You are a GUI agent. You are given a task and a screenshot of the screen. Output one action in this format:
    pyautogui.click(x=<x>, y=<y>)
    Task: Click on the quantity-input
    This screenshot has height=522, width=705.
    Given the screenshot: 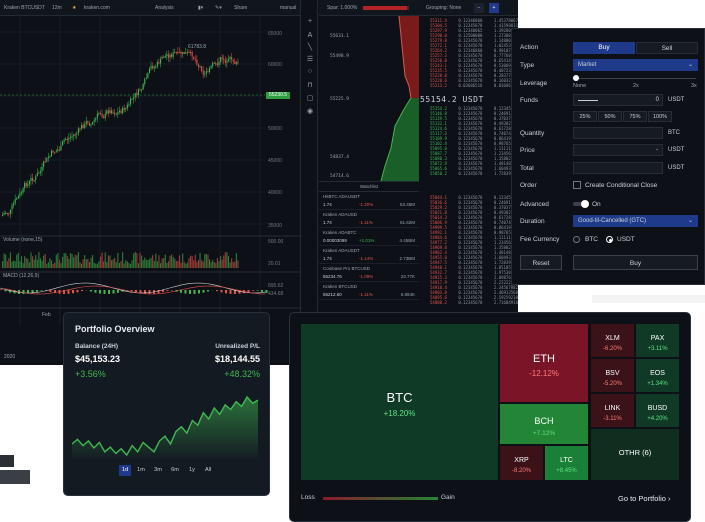 What is the action you would take?
    pyautogui.click(x=618, y=133)
    